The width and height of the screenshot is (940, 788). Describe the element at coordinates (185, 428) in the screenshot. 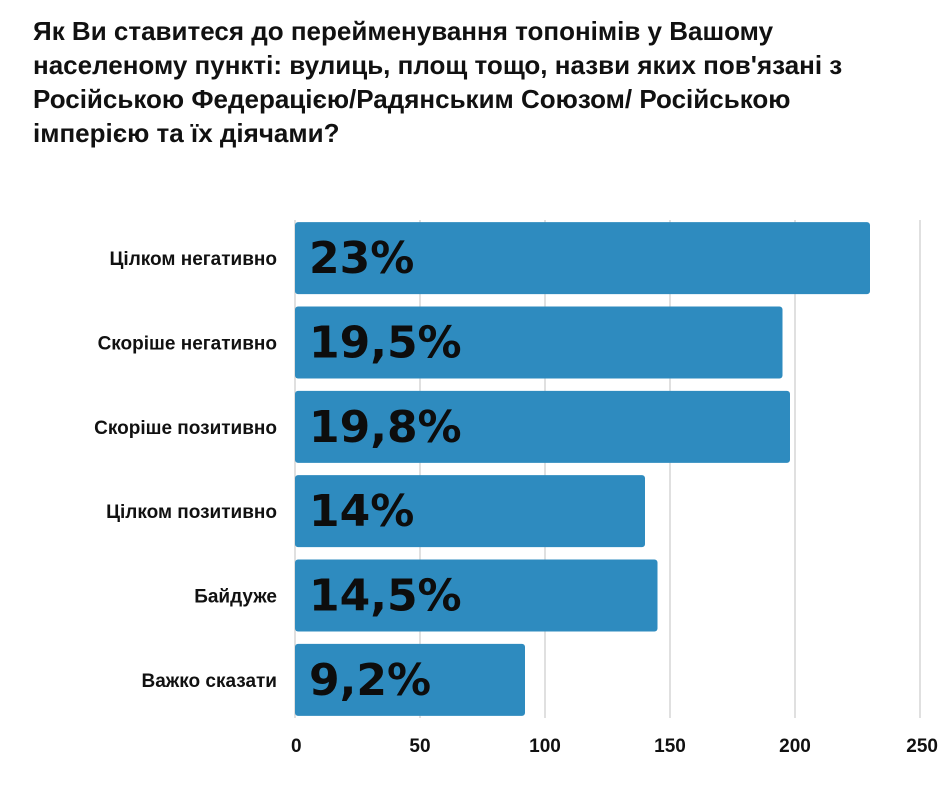

I see `category-label: Скоріше позитивно` at that location.